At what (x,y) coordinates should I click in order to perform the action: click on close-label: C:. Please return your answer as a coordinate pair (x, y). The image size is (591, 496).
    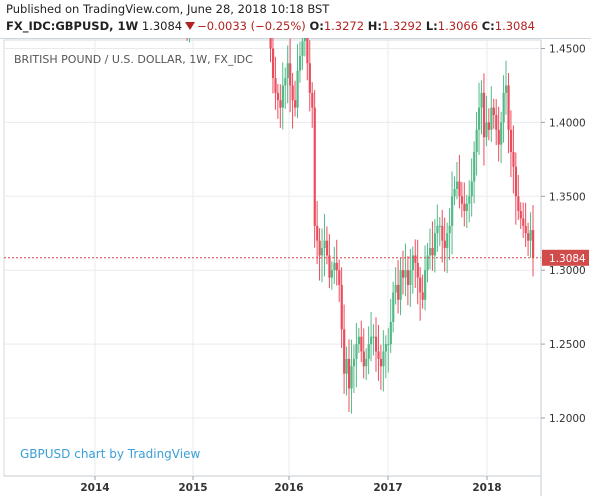
    Looking at the image, I should click on (488, 26).